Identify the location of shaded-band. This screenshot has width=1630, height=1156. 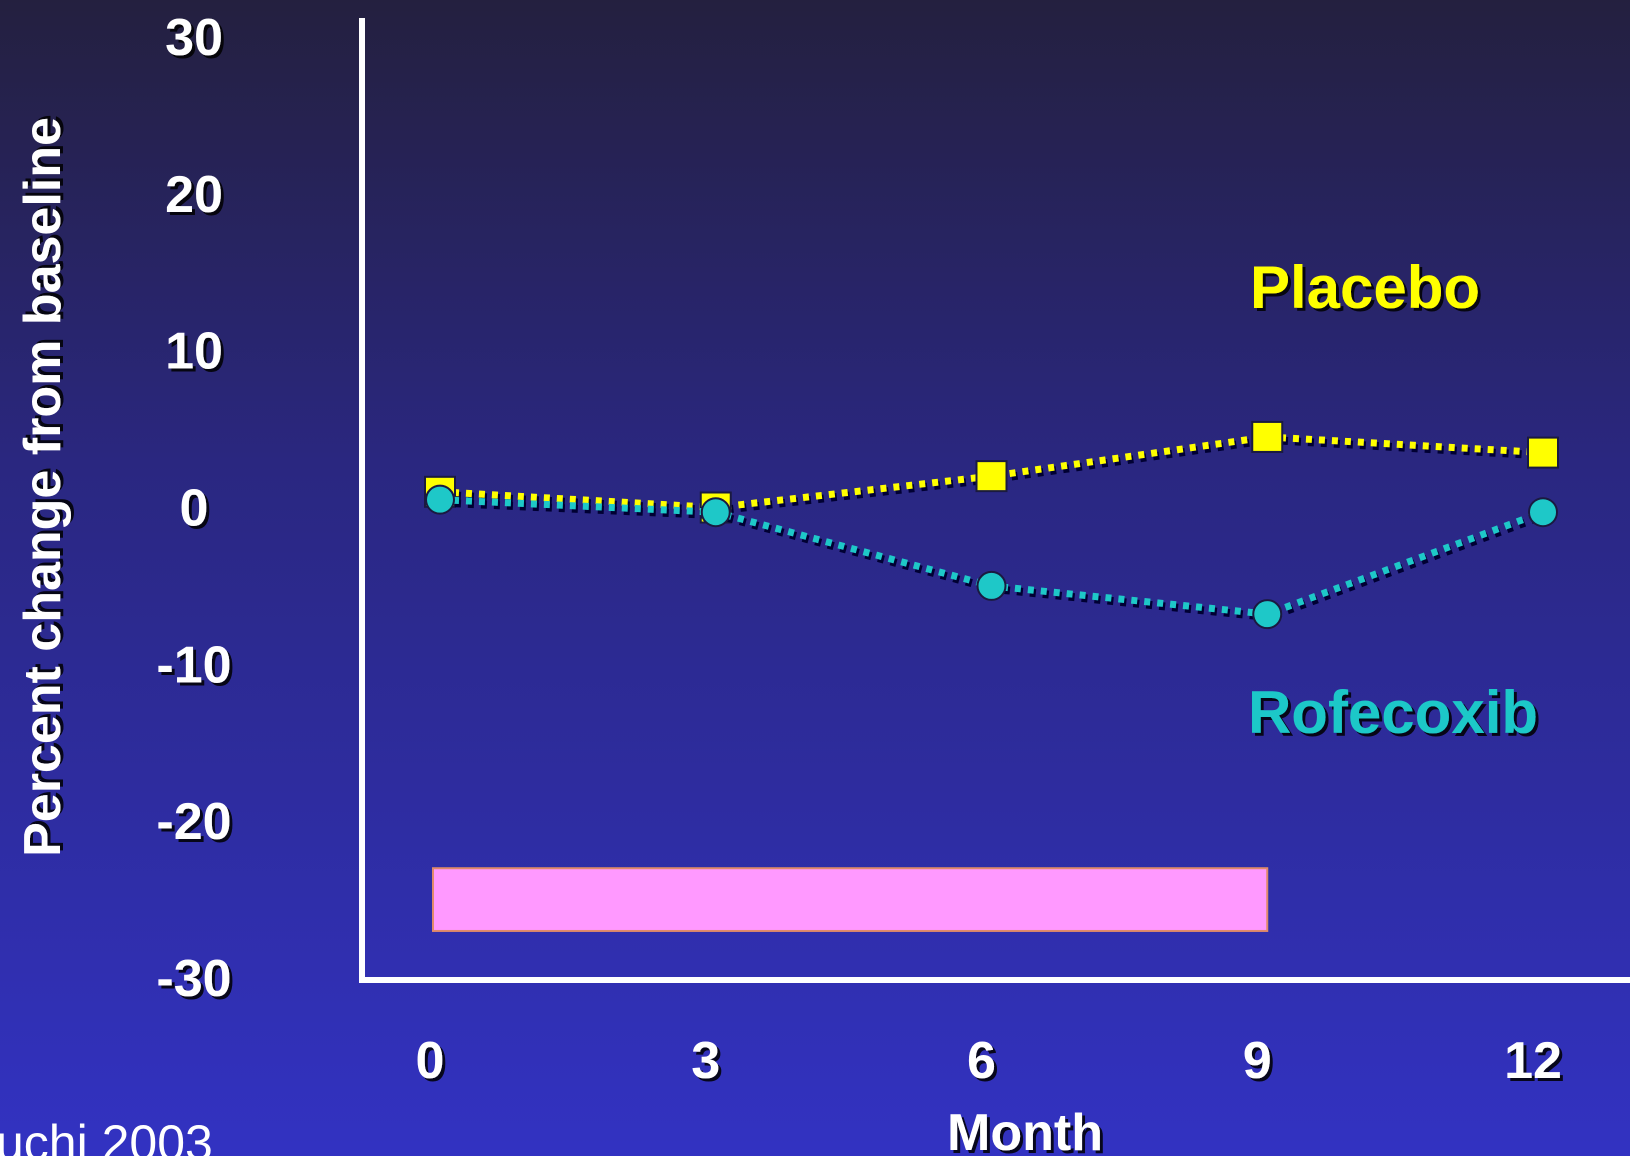
(850, 899).